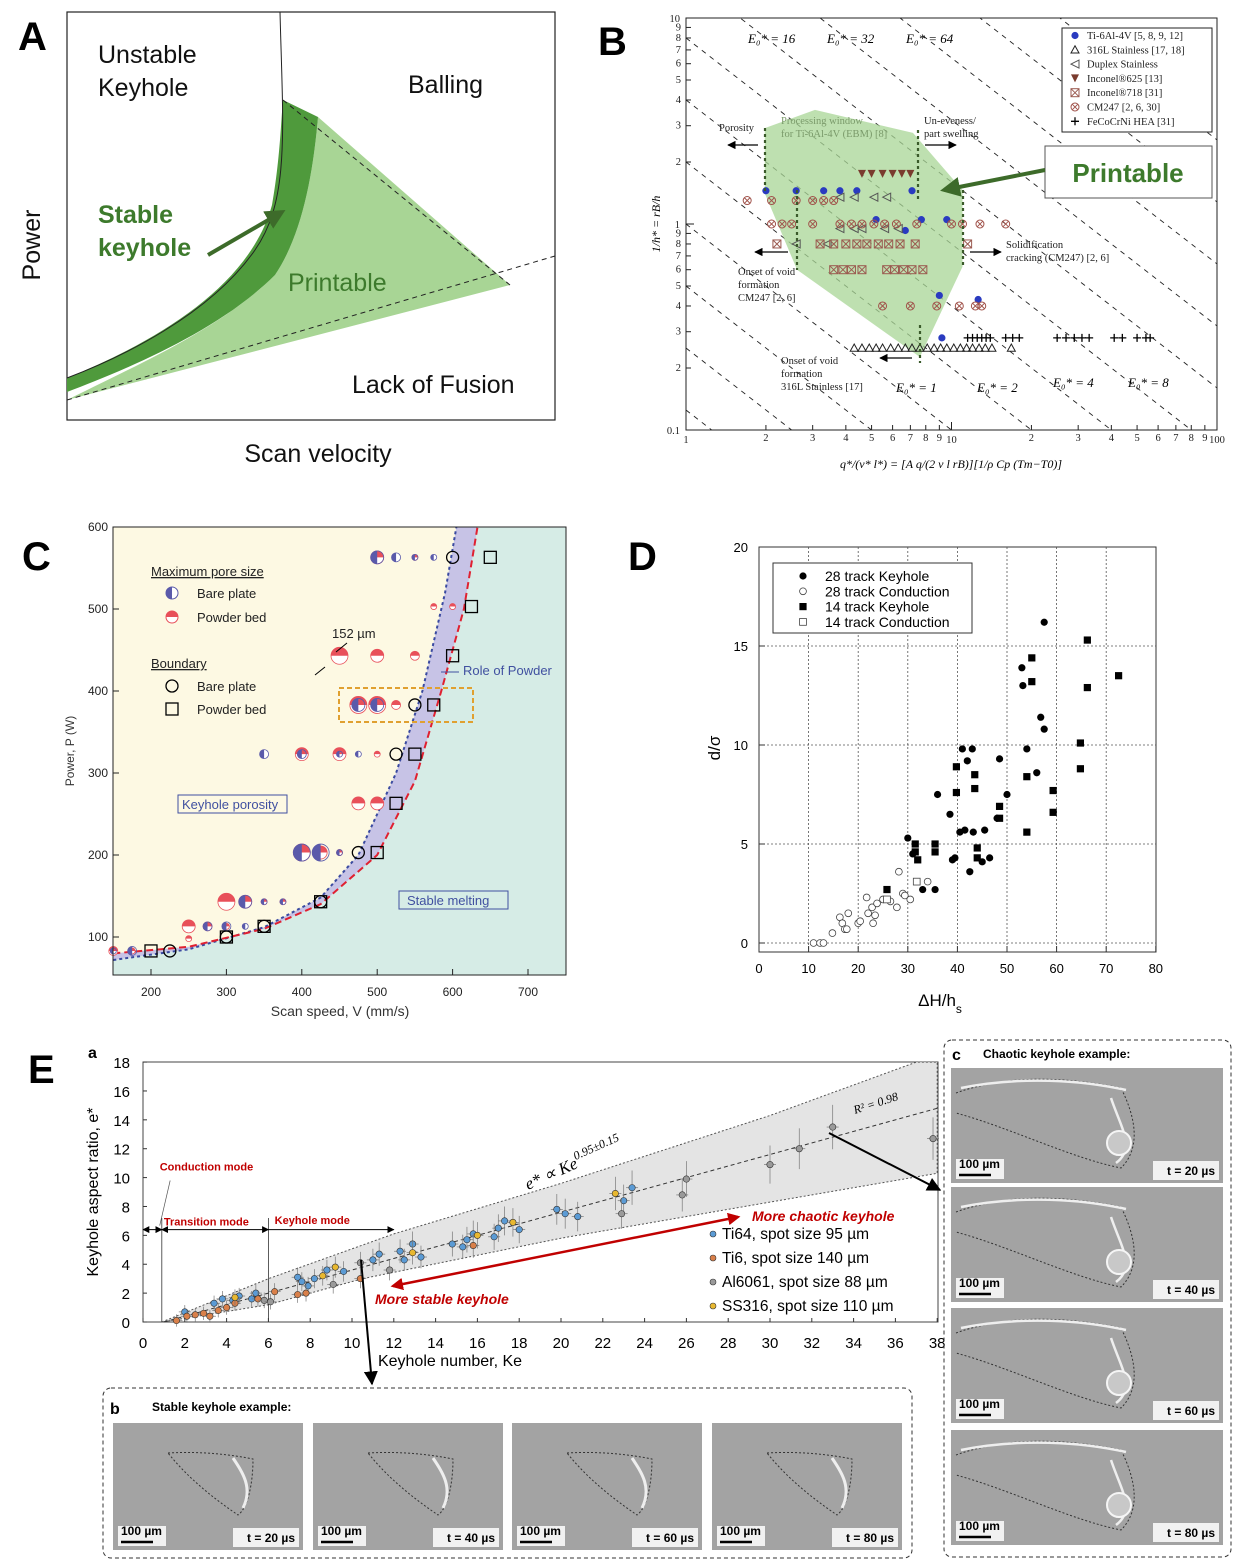 The image size is (1243, 1568). I want to click on d-x-tick-label: 0, so click(758, 968).